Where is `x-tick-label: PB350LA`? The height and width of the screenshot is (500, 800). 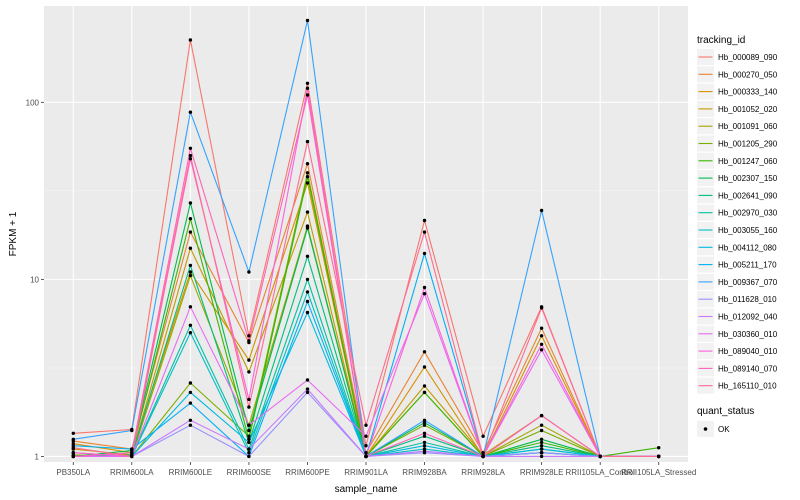
x-tick-label: PB350LA is located at coordinates (73, 472).